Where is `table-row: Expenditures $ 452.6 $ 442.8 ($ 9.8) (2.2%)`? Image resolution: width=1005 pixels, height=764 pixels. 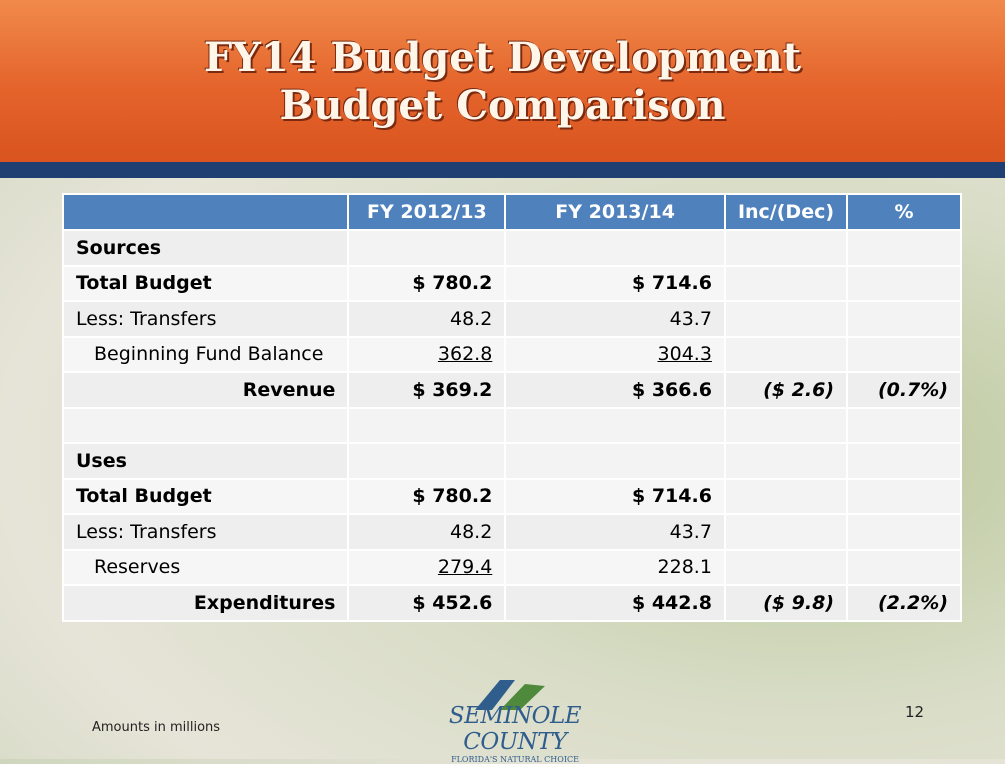
table-row: Expenditures $ 452.6 $ 442.8 ($ 9.8) (2.2%) is located at coordinates (511, 603).